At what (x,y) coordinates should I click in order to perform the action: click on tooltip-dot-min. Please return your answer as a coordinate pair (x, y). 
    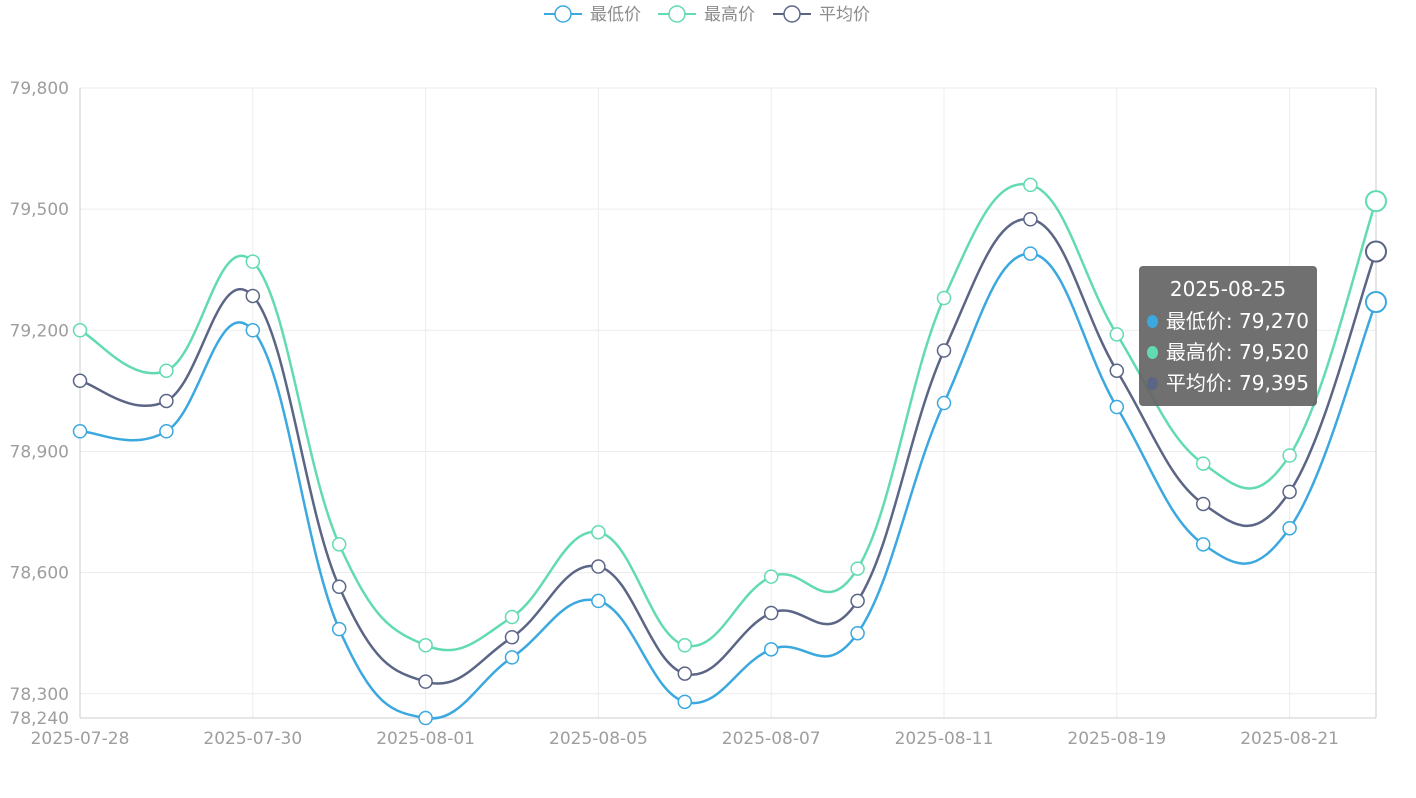
    Looking at the image, I should click on (1152, 321).